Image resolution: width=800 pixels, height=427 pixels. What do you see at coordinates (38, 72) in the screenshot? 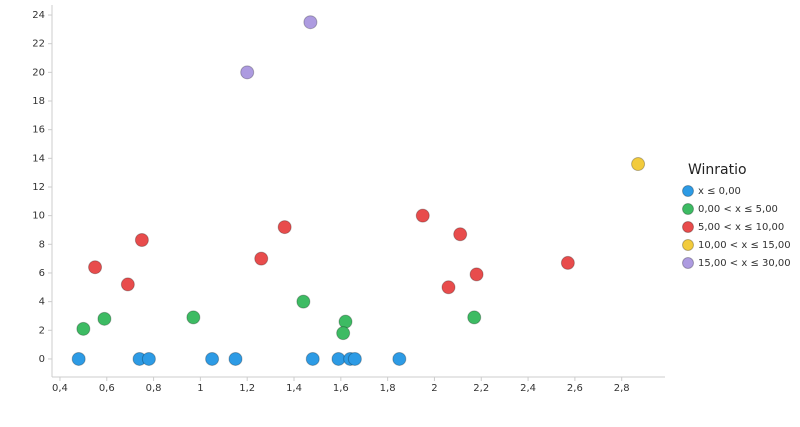
I see `y-tick-label: 20` at bounding box center [38, 72].